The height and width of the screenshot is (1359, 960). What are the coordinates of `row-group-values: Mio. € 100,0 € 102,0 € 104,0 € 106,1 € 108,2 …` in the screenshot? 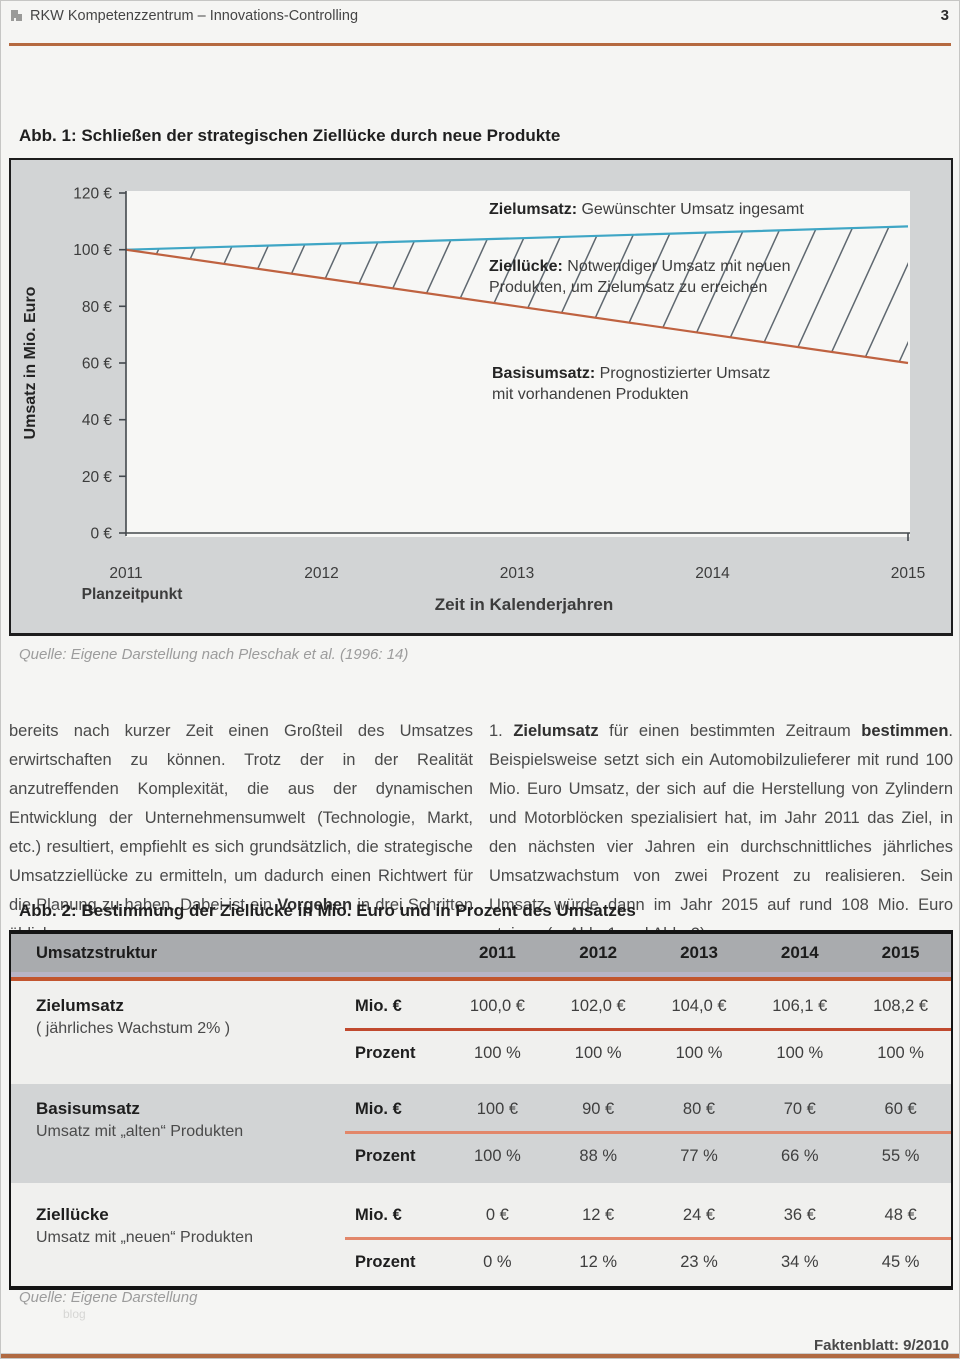 It's located at (648, 1037).